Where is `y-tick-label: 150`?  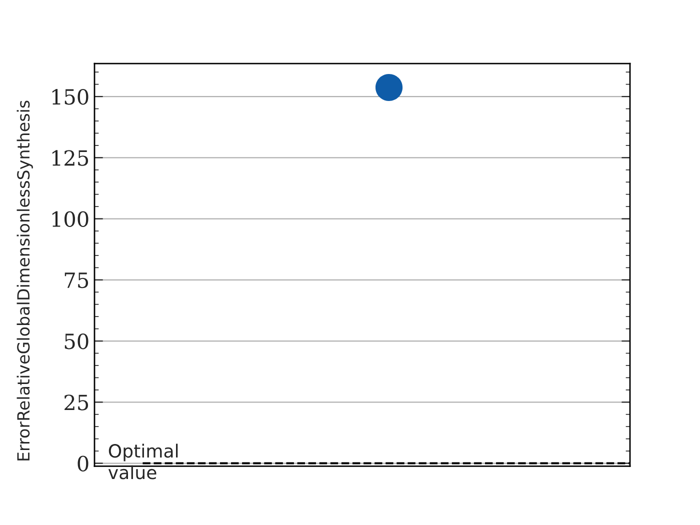 y-tick-label: 150 is located at coordinates (70, 96).